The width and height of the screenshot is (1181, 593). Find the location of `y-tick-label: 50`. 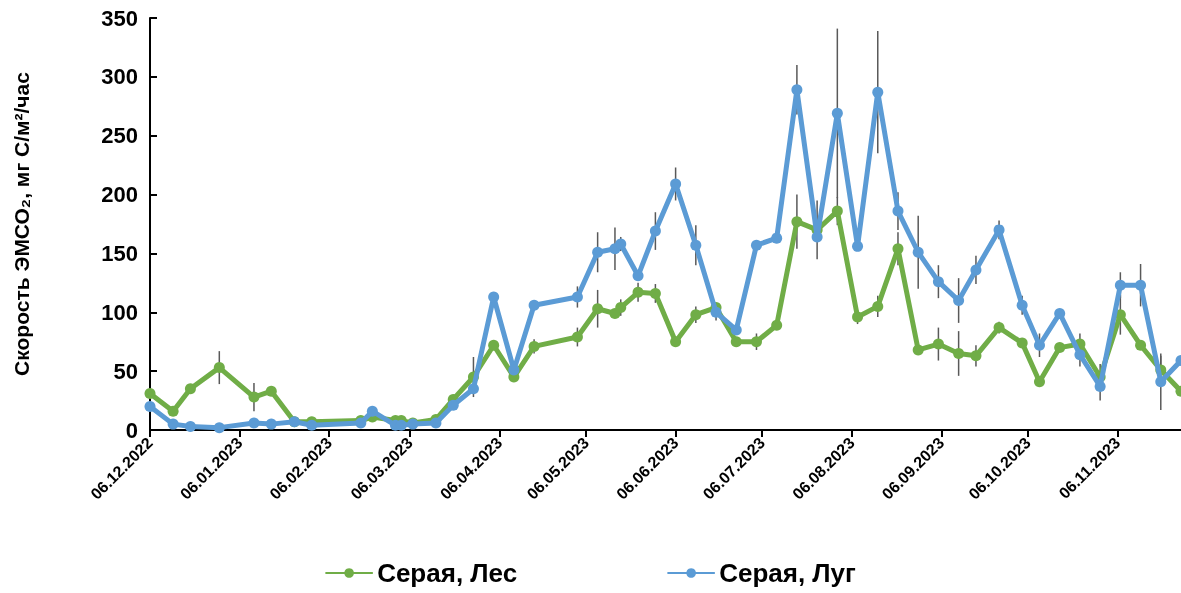

y-tick-label: 50 is located at coordinates (125, 371).